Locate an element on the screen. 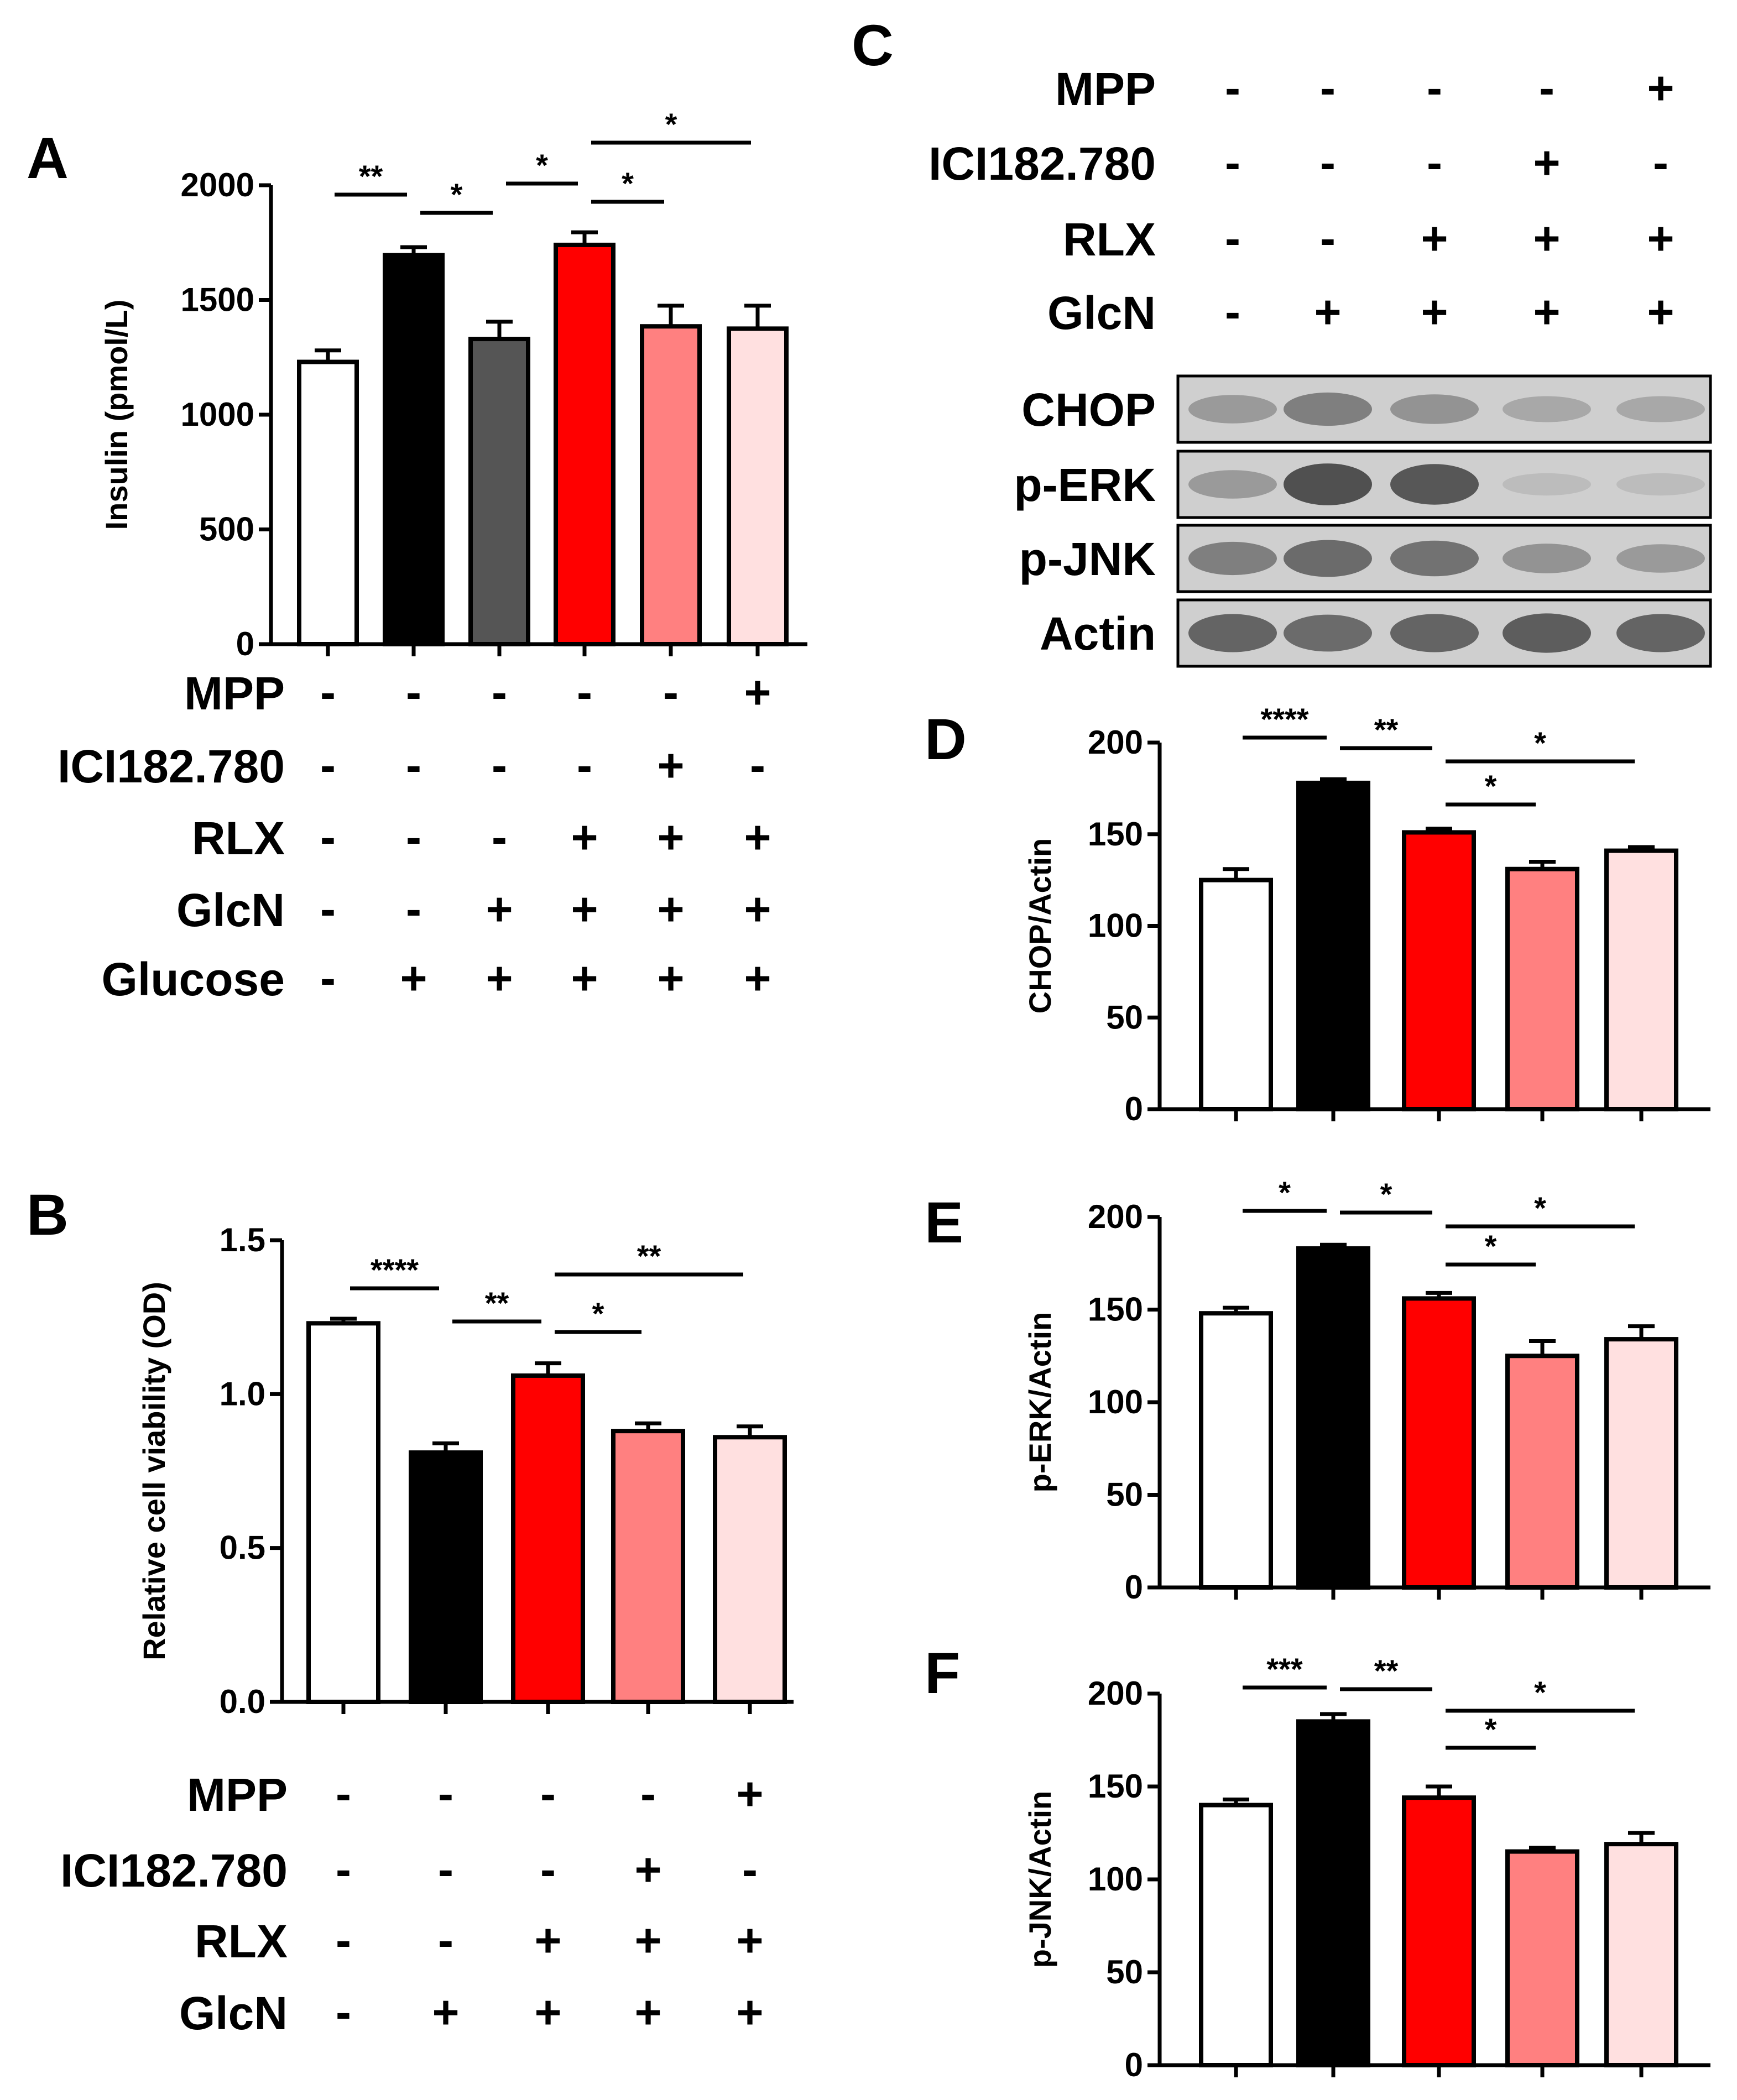  y-tick-label: 1500 is located at coordinates (217, 299).